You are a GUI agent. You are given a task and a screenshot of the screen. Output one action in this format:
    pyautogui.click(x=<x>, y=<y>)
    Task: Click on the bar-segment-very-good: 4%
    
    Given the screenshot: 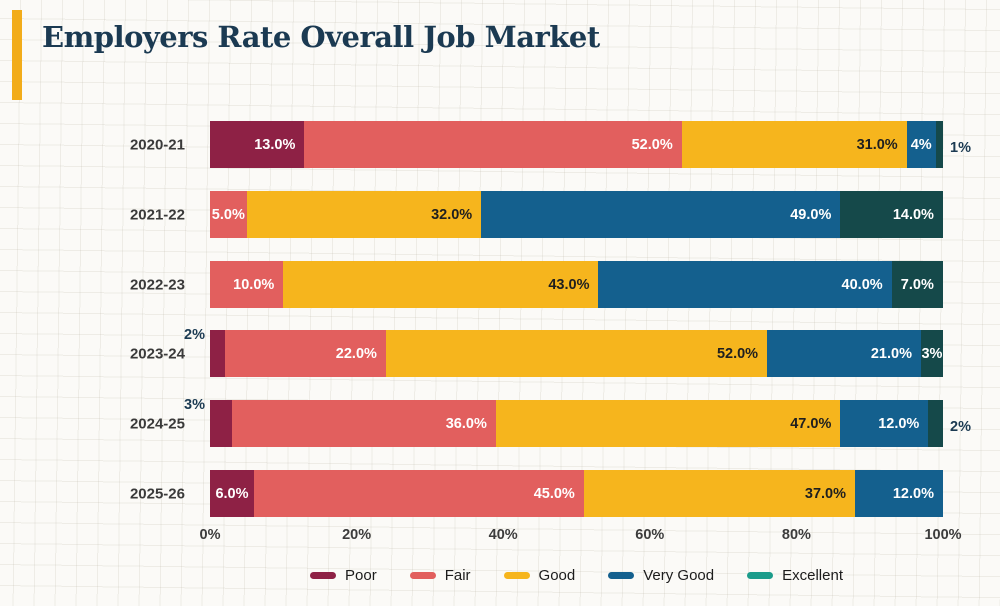 What is the action you would take?
    pyautogui.click(x=921, y=144)
    